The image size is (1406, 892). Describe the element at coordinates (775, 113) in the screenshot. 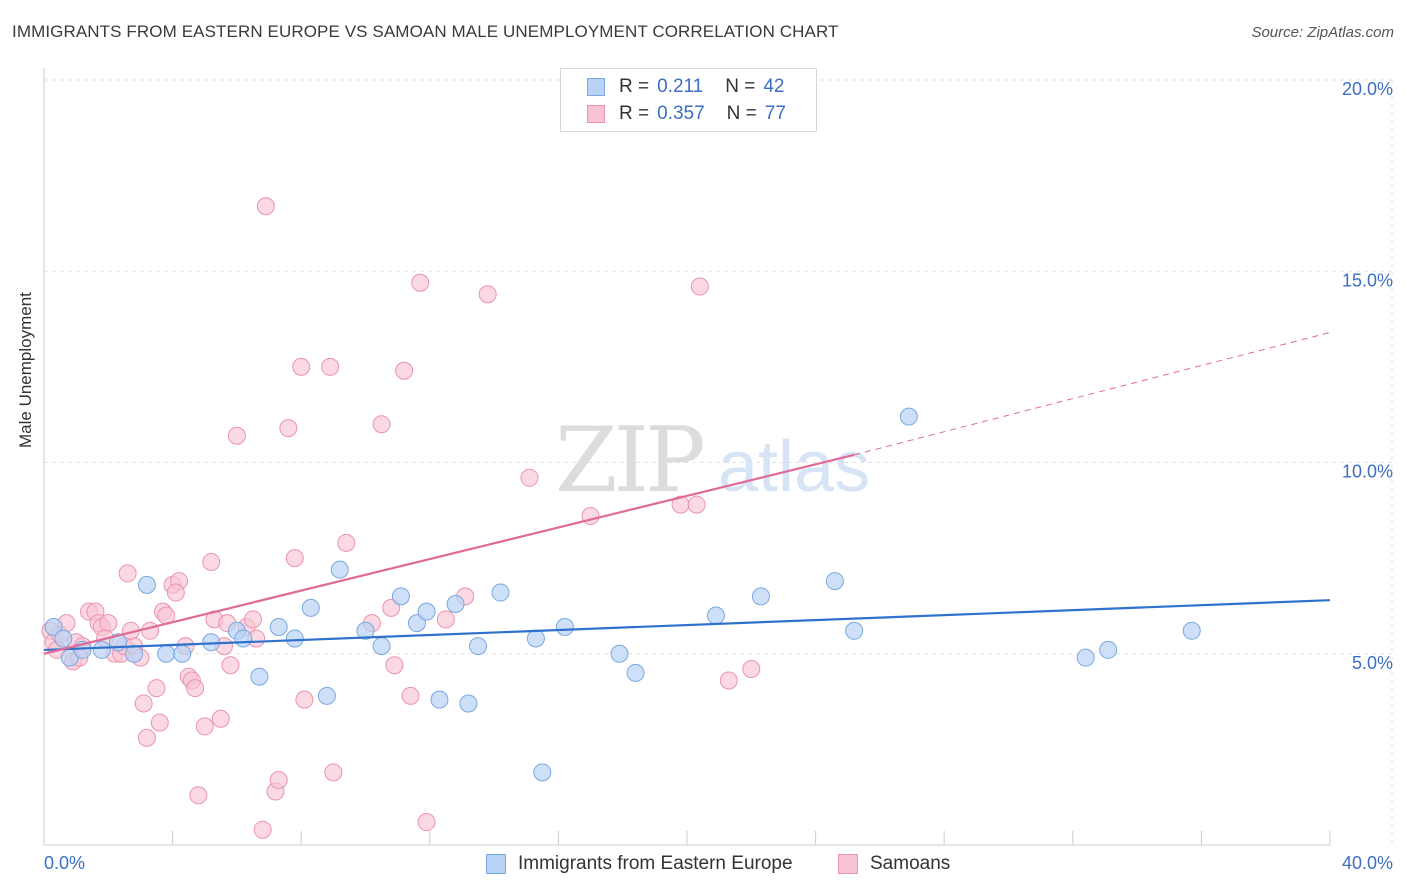

I see `legend-n-value: 77` at that location.